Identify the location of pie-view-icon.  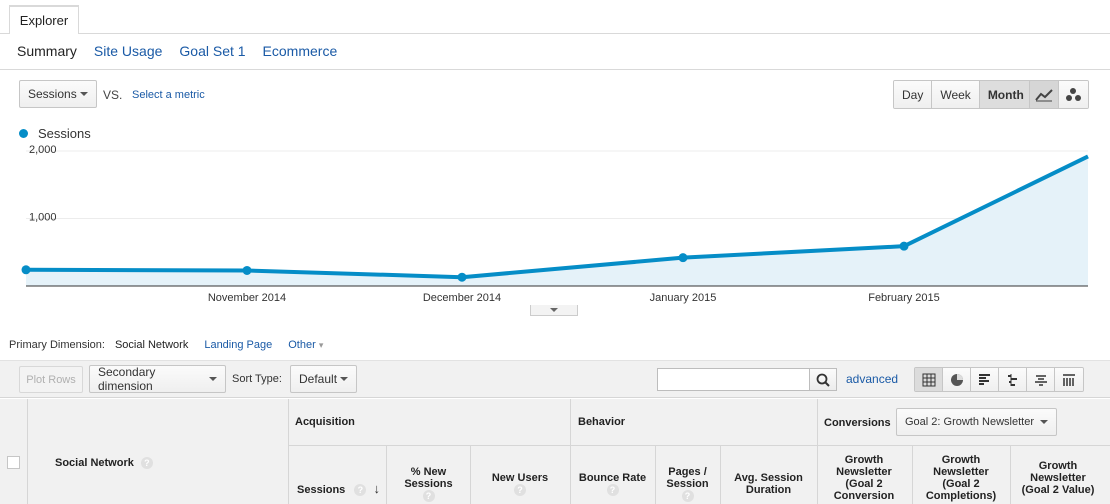
(957, 379).